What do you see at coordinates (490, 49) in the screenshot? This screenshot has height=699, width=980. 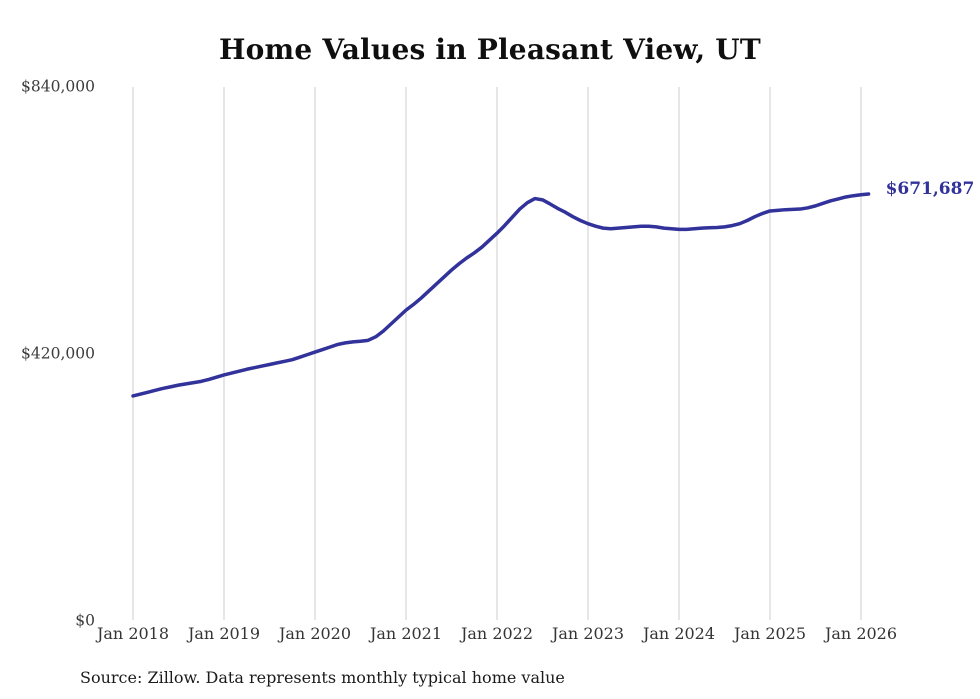 I see `chart-title: Home Values in Pleasant View, UT` at bounding box center [490, 49].